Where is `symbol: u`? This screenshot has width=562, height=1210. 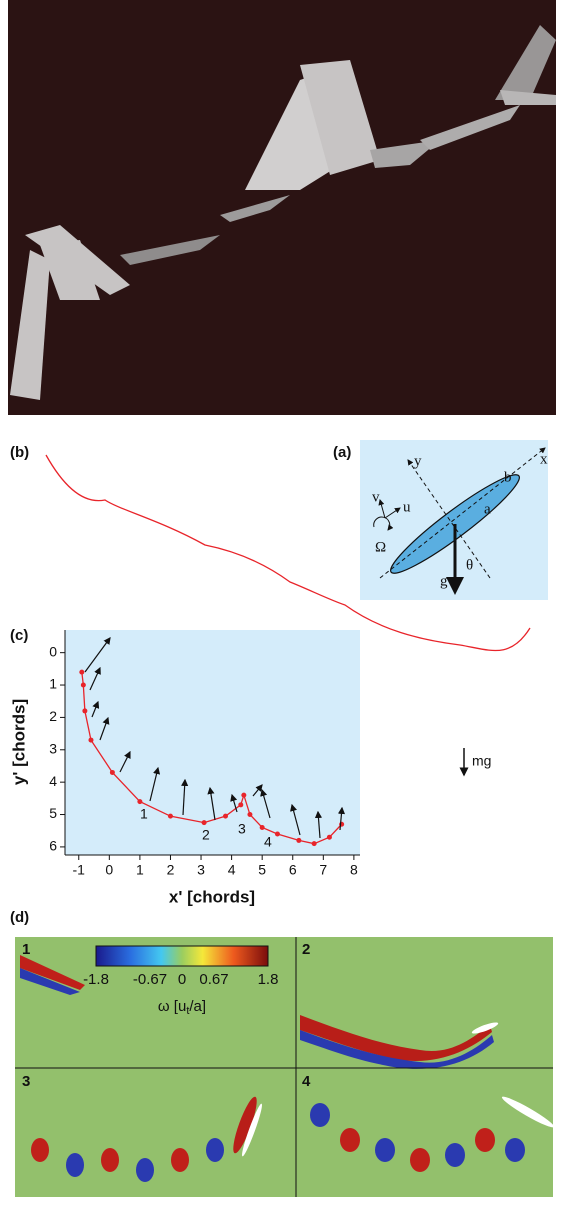 symbol: u is located at coordinates (407, 507).